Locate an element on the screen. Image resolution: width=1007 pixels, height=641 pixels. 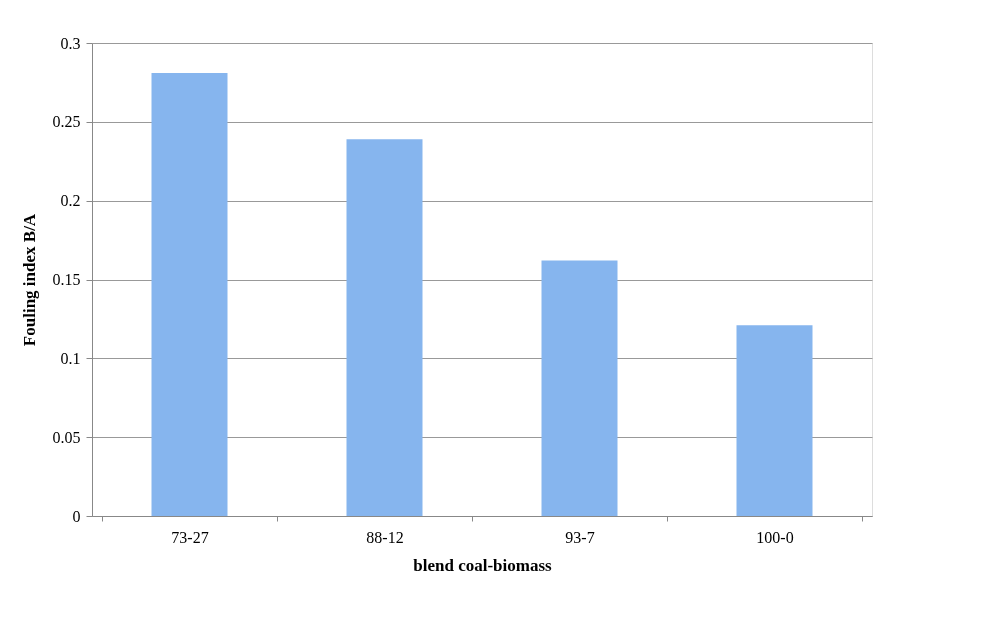
y-tick-label: 0.25 is located at coordinates (66, 122).